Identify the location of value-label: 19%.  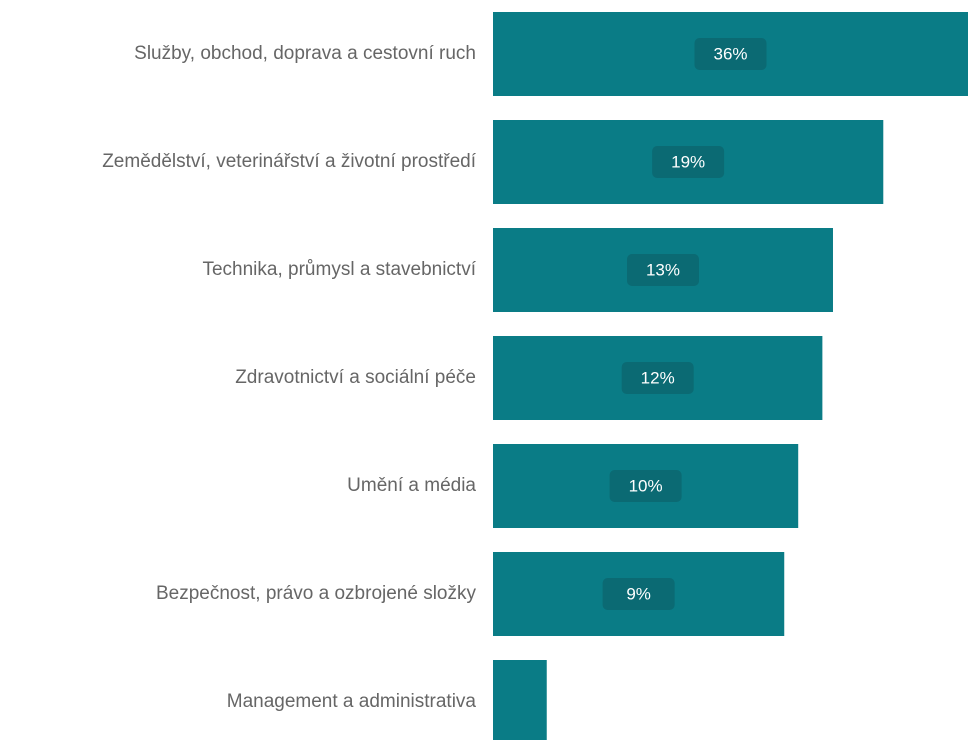
(688, 161).